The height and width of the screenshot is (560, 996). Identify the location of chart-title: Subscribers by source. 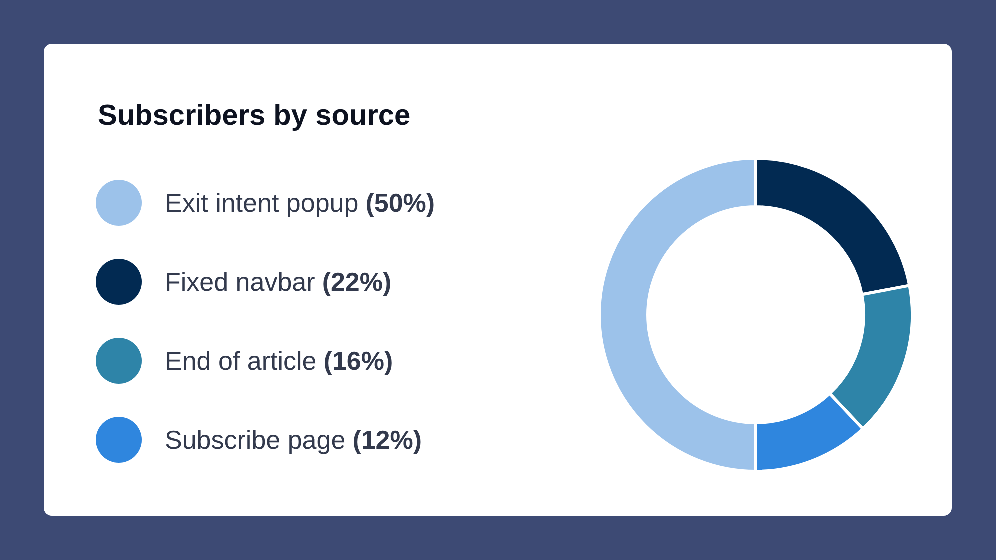
(254, 116).